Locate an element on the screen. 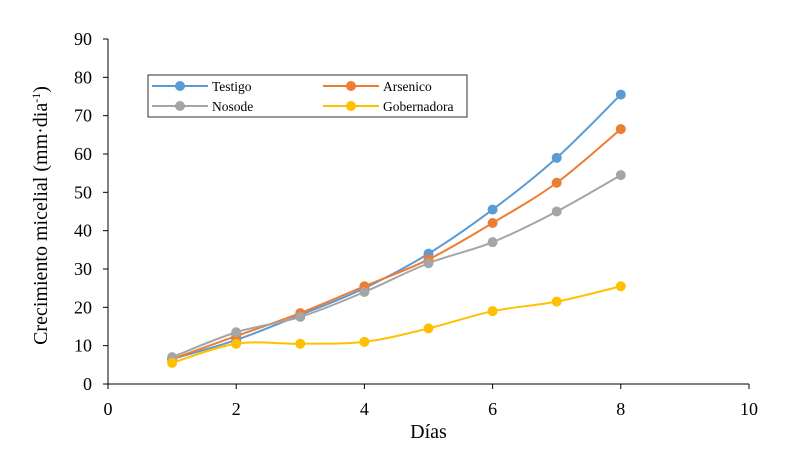  y-tick-label: 0 is located at coordinates (87, 384).